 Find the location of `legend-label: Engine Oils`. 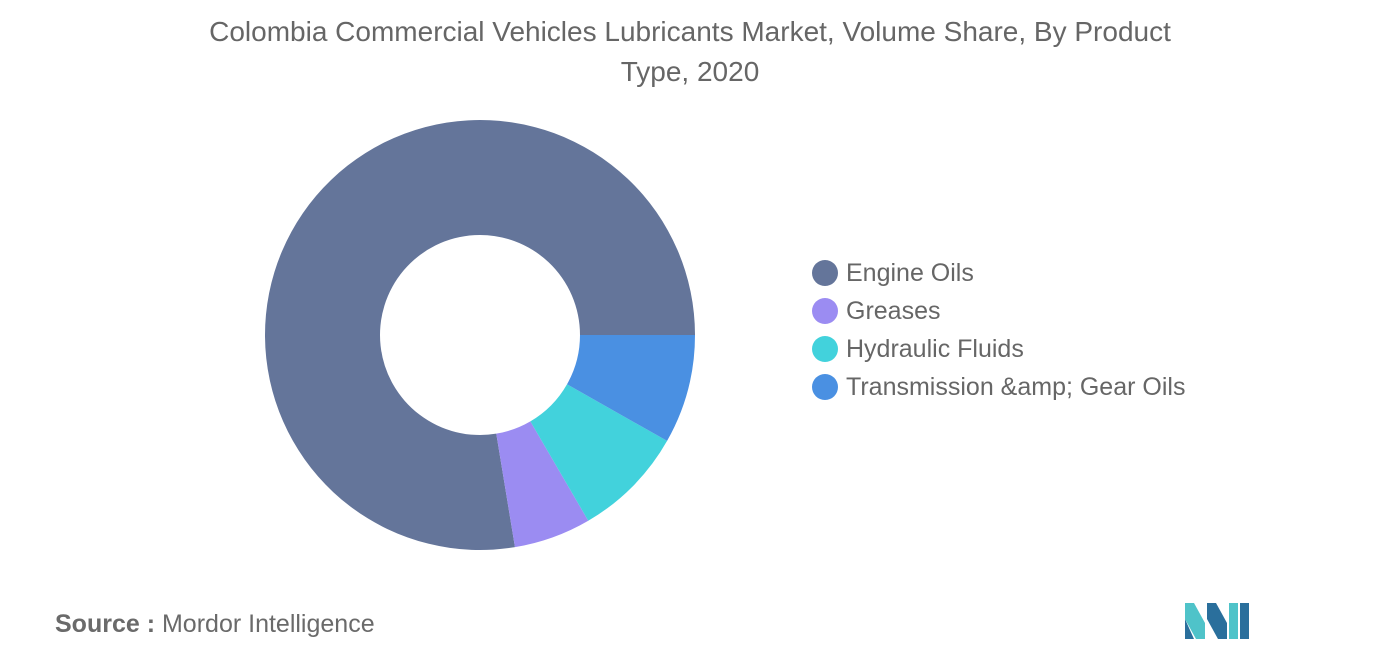

legend-label: Engine Oils is located at coordinates (910, 272).